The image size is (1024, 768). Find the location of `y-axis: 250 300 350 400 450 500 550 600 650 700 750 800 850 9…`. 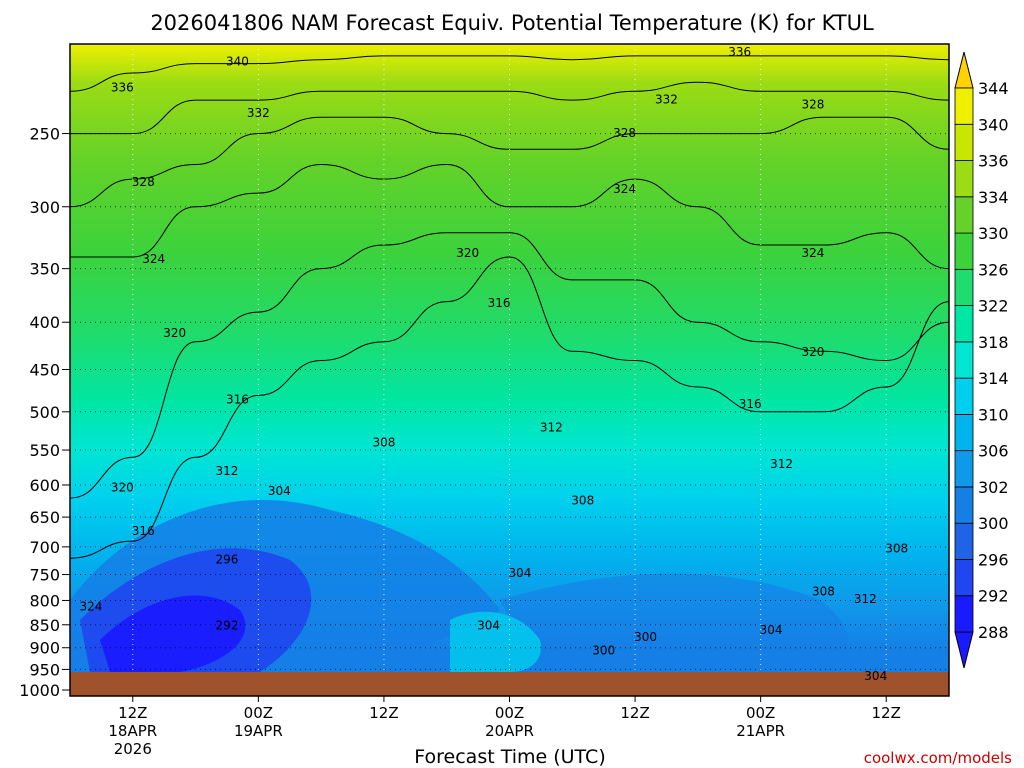

y-axis: 250 300 350 400 450 500 550 600 650 700 750 800 850 9… is located at coordinates (44, 412).